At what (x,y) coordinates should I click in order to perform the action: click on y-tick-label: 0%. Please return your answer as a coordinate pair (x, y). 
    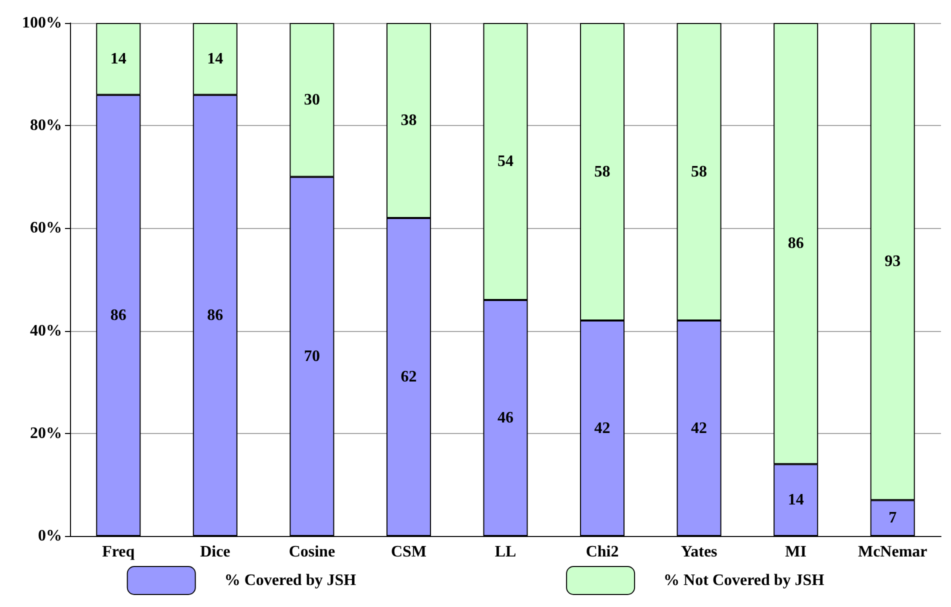
    Looking at the image, I should click on (50, 536).